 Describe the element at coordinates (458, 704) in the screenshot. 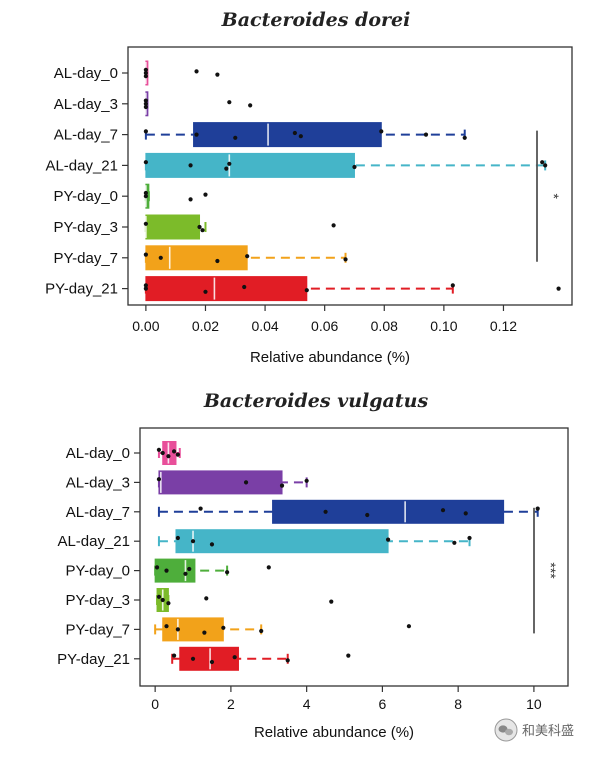

I see `x-tick-label: 8` at that location.